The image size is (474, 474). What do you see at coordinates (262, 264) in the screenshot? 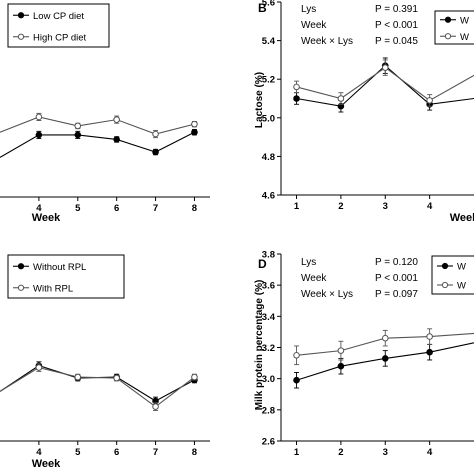
I see `panel-label: D` at bounding box center [262, 264].